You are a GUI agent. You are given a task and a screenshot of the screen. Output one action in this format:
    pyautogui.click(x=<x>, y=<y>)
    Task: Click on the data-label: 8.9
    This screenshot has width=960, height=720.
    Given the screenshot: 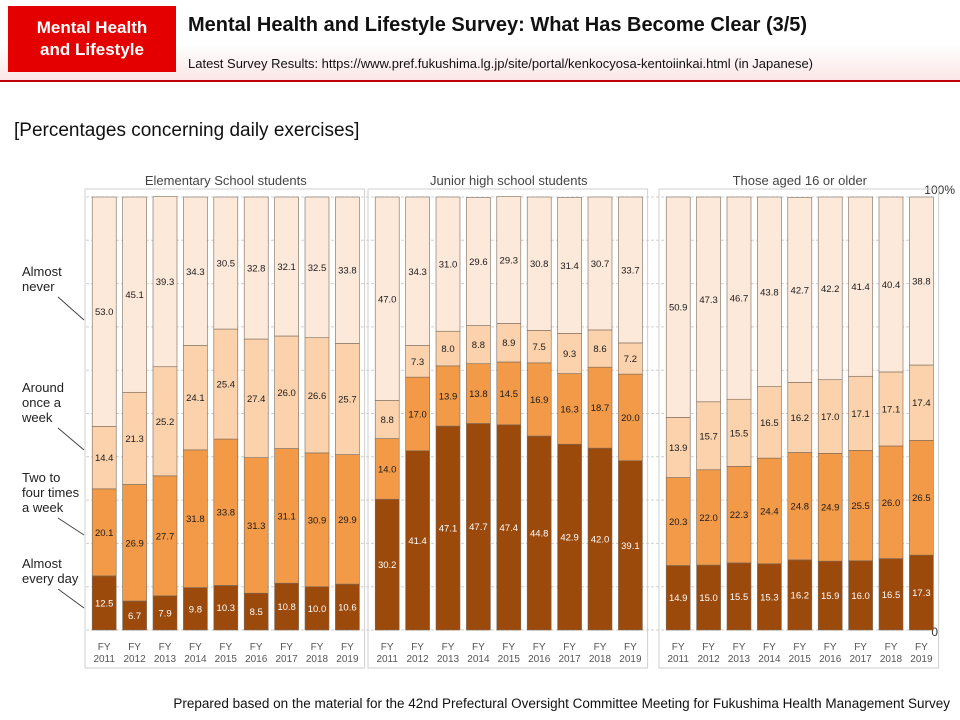 What is the action you would take?
    pyautogui.click(x=508, y=343)
    